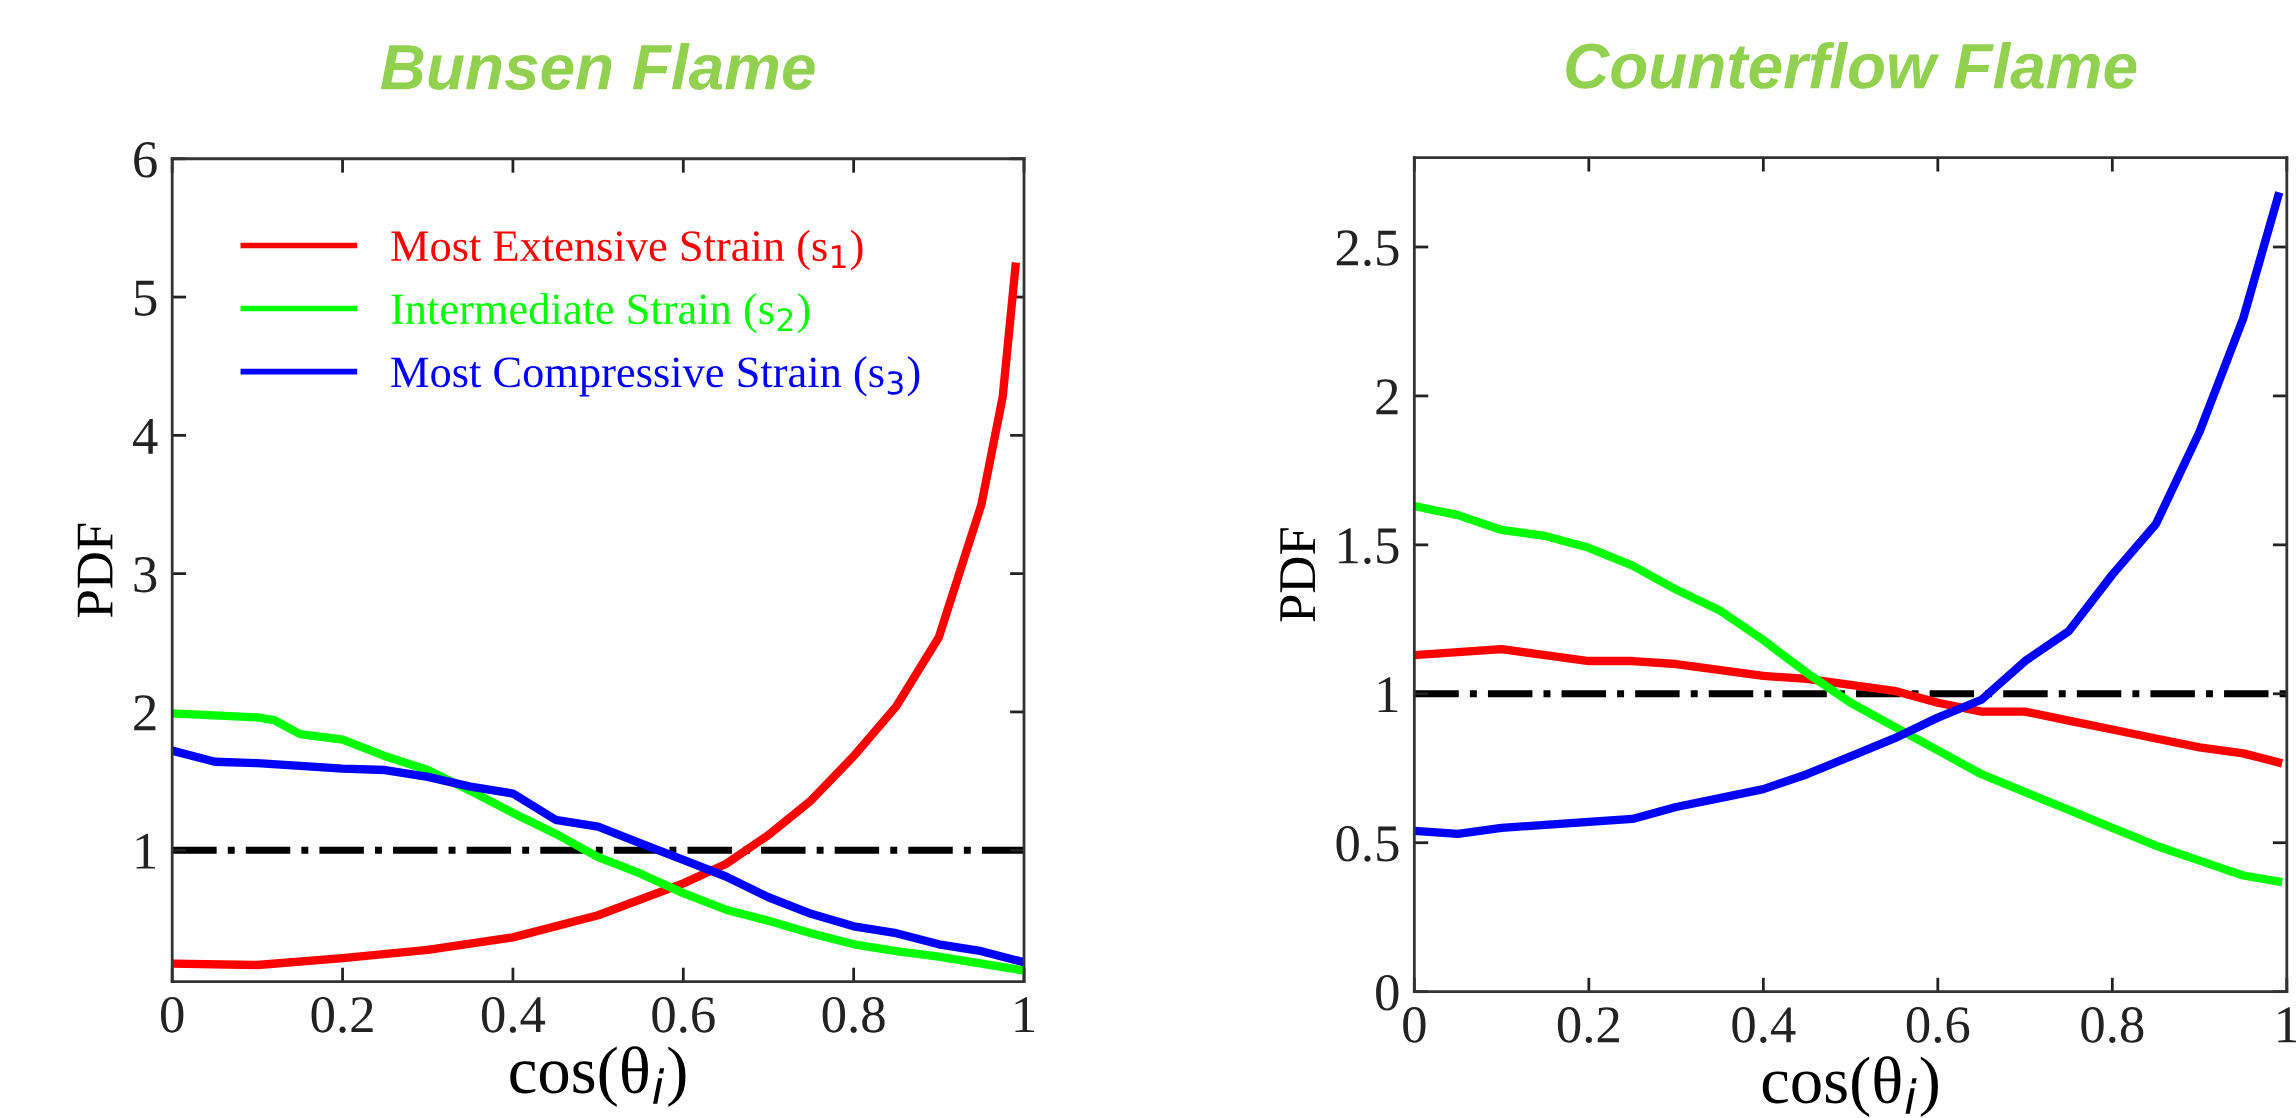 Image resolution: width=2296 pixels, height=1118 pixels. I want to click on y-tick-label: 1.5, so click(1369, 546).